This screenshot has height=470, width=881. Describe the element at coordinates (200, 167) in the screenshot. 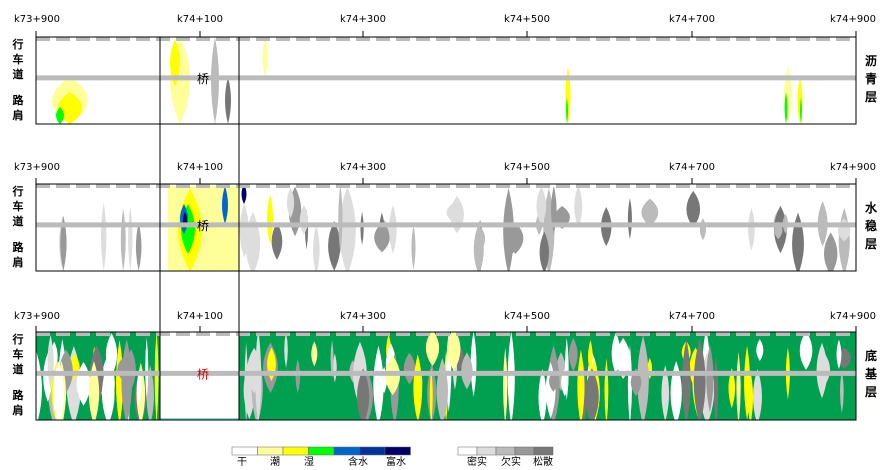

I see `station-label: k74+100` at that location.